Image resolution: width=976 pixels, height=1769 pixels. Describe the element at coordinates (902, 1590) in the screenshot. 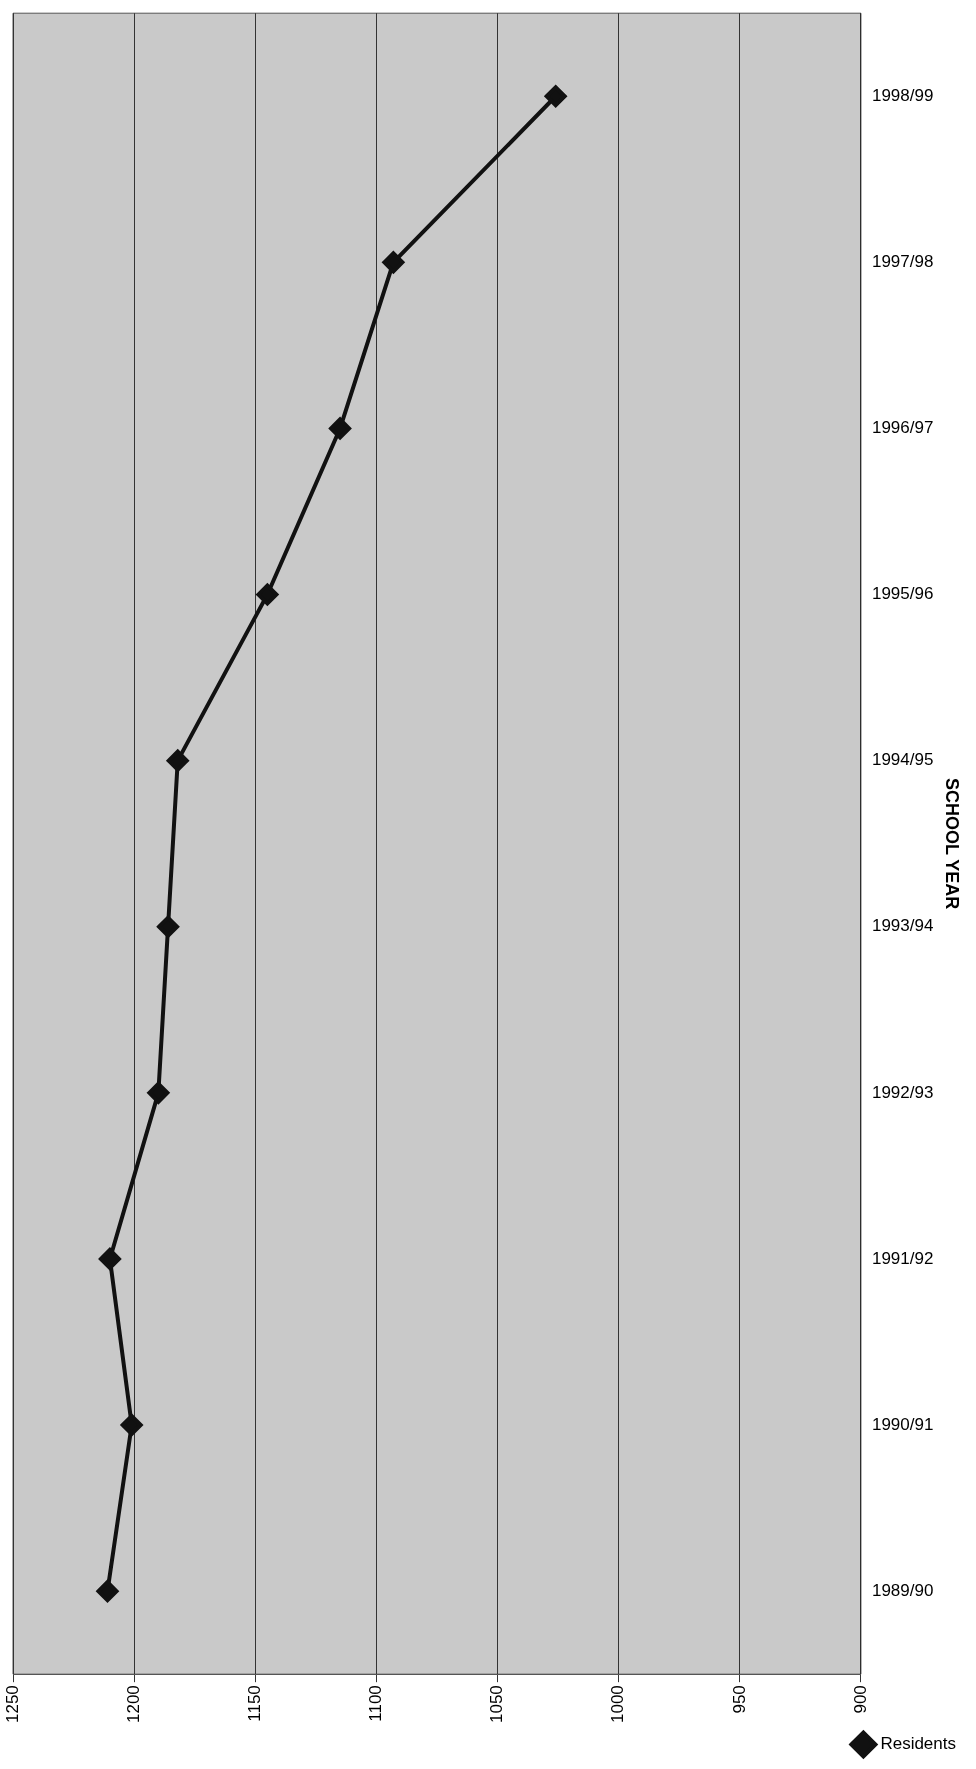

I see `y-tick-label: 1989/90` at that location.